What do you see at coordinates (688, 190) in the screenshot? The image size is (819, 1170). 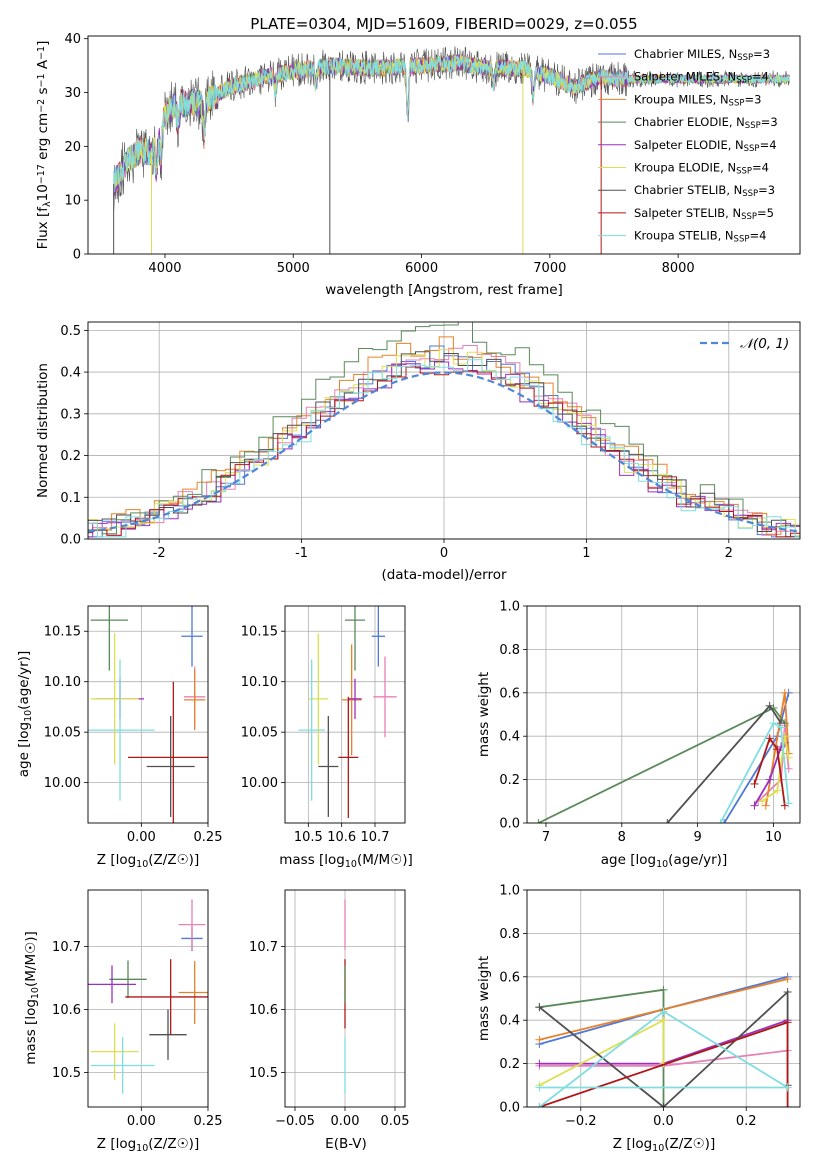 I see `legend-label-part: Chabrier STELIB, N` at bounding box center [688, 190].